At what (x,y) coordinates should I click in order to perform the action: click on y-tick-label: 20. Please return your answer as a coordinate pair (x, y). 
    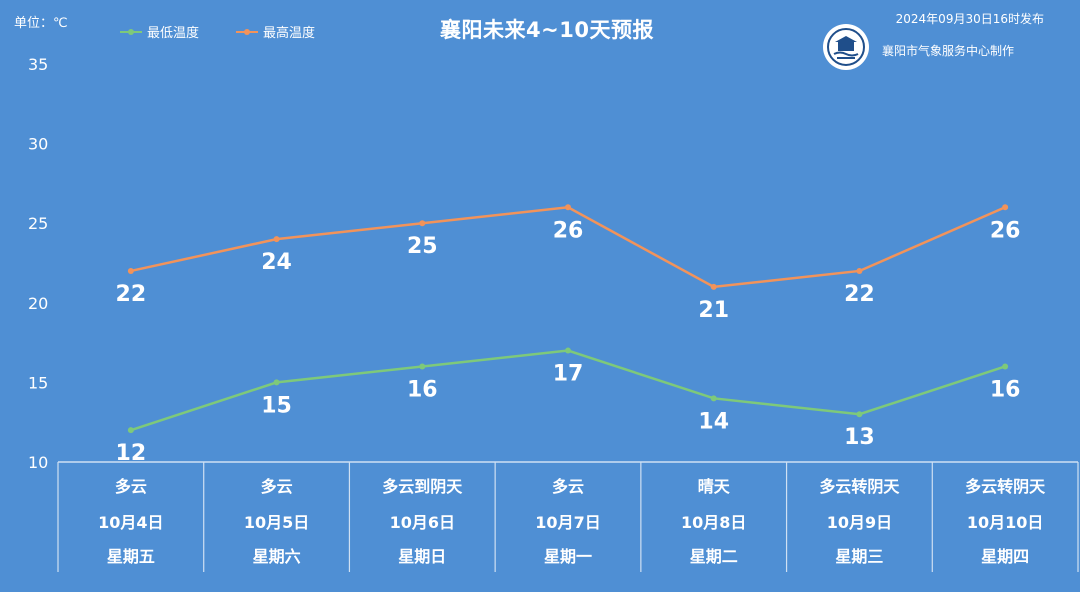
    Looking at the image, I should click on (38, 303).